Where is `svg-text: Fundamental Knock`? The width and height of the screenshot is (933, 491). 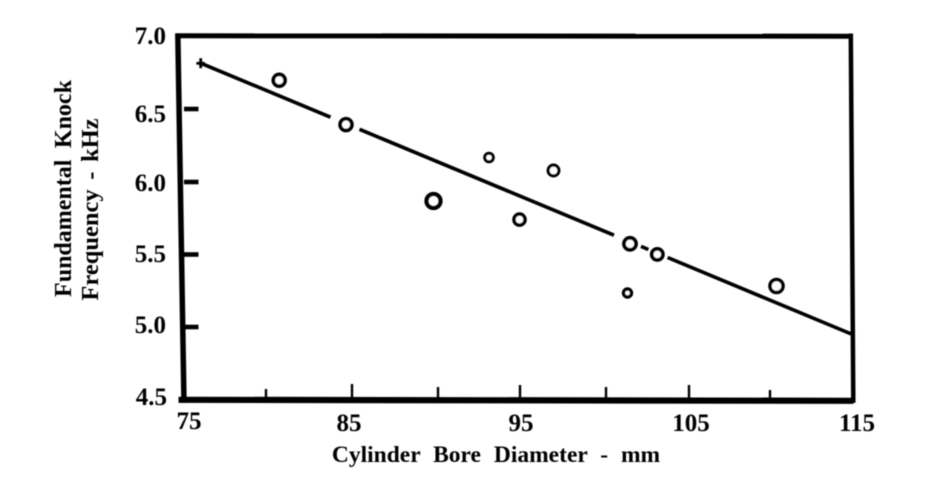
svg-text: Fundamental Knock is located at coordinates (64, 188).